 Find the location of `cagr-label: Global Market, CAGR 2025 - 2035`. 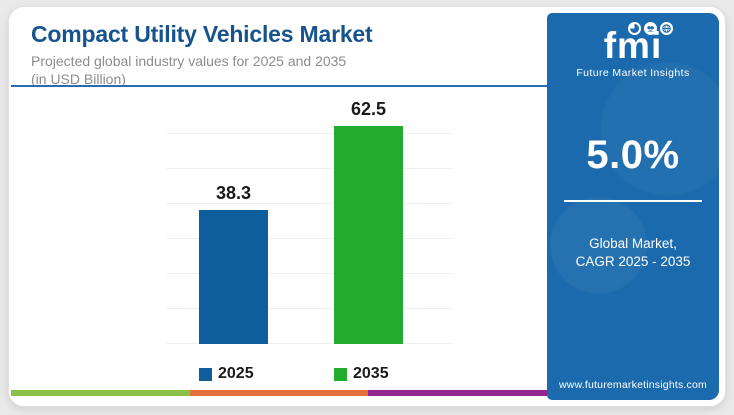

cagr-label: Global Market, CAGR 2025 - 2035 is located at coordinates (633, 253).